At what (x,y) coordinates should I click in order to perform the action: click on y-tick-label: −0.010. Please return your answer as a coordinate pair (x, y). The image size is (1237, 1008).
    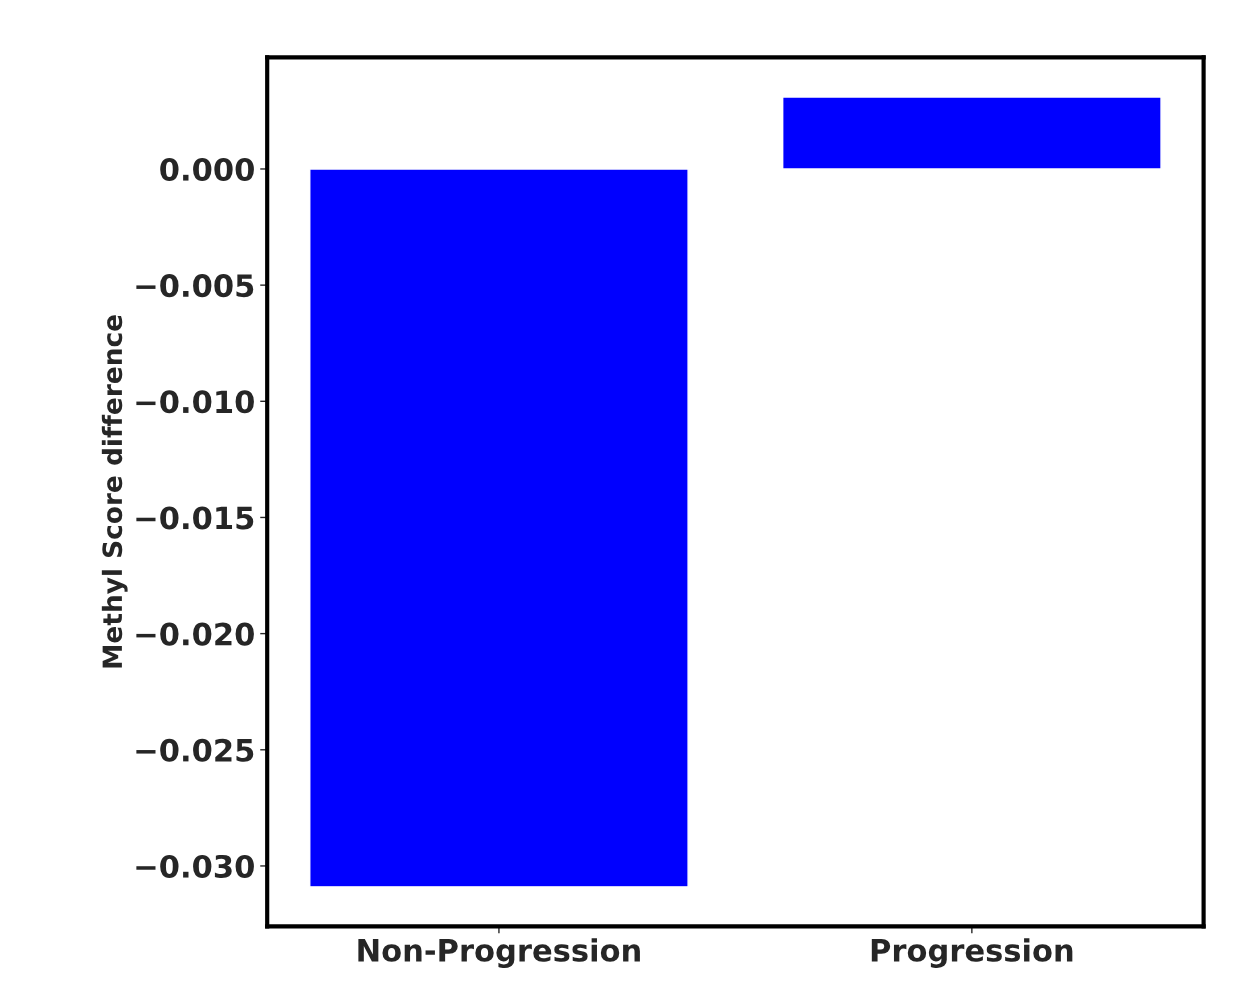
    Looking at the image, I should click on (195, 402).